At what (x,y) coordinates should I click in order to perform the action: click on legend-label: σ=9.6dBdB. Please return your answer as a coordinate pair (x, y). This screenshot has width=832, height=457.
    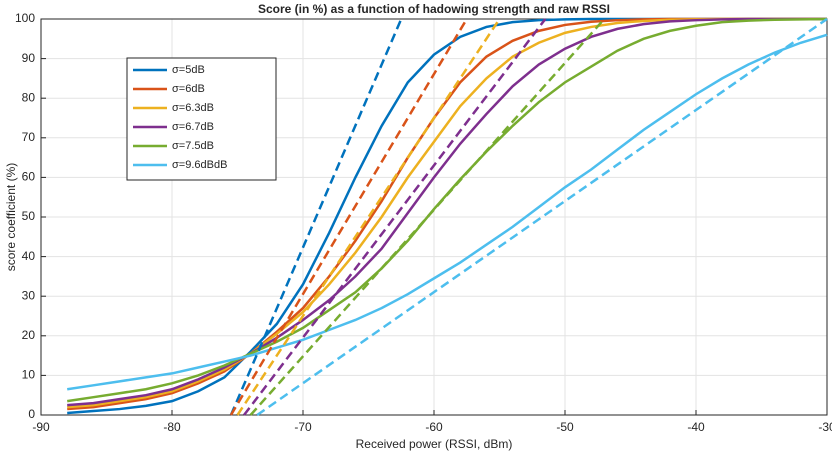
    Looking at the image, I should click on (199, 165).